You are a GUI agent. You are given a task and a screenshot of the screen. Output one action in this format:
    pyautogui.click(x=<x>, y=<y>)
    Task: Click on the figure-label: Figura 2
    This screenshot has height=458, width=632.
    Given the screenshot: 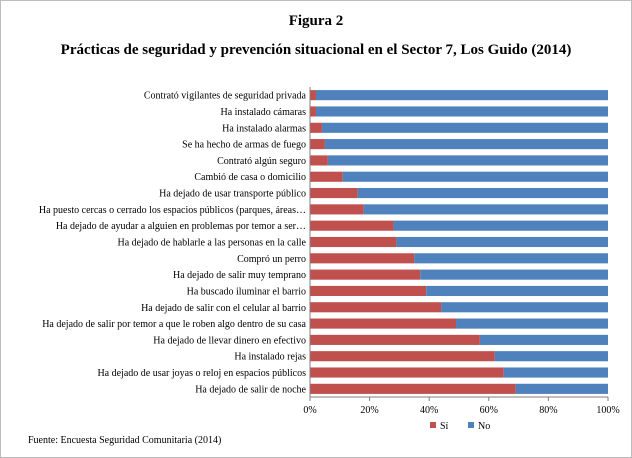 What is the action you would take?
    pyautogui.click(x=316, y=21)
    